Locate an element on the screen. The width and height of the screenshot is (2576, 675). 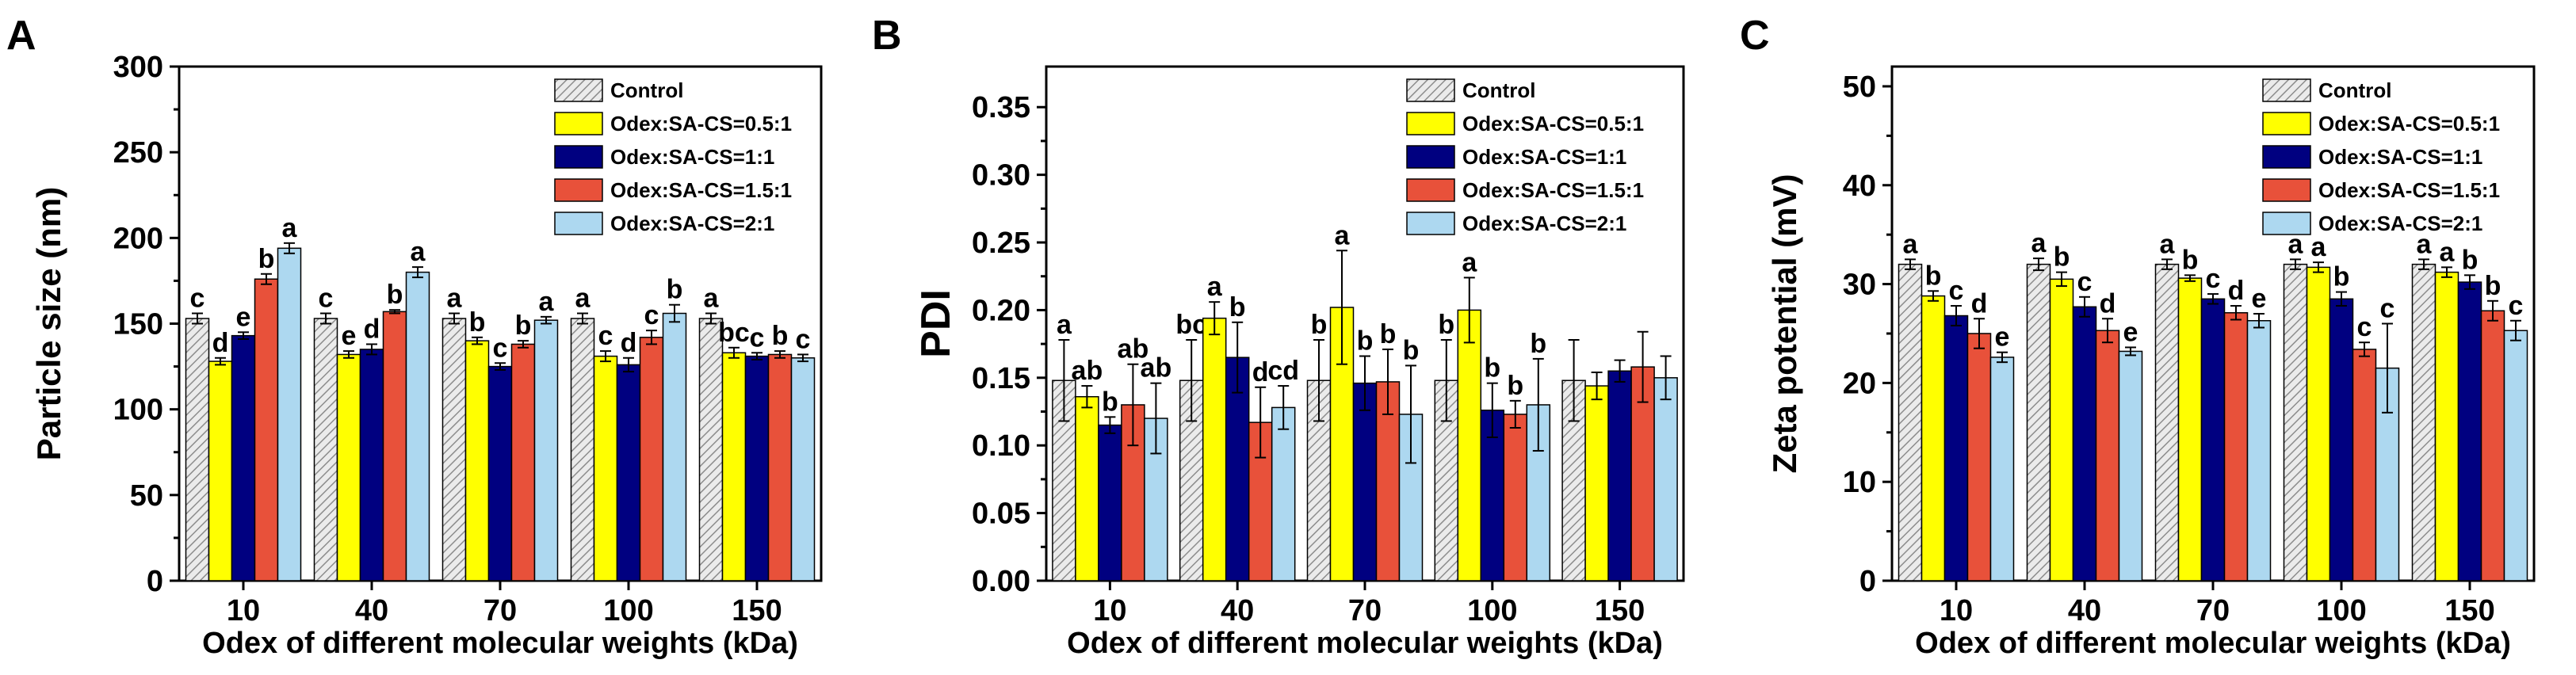
bar-C-10-s2 is located at coordinates (1956, 449).